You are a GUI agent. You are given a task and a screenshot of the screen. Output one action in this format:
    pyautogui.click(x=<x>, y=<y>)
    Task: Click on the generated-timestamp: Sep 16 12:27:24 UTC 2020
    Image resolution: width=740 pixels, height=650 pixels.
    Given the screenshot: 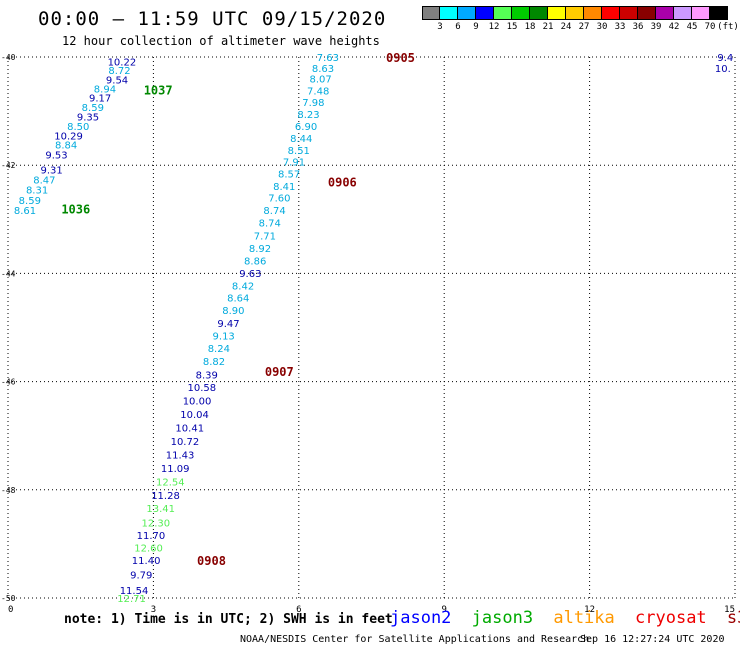 What is the action you would take?
    pyautogui.click(x=652, y=639)
    